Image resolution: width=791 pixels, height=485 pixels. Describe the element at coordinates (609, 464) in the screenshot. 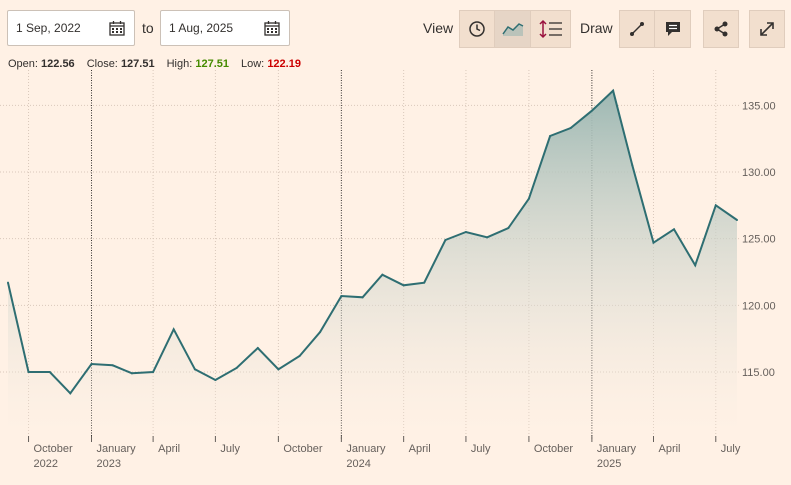

I see `x-tick-year-label: 2025` at that location.